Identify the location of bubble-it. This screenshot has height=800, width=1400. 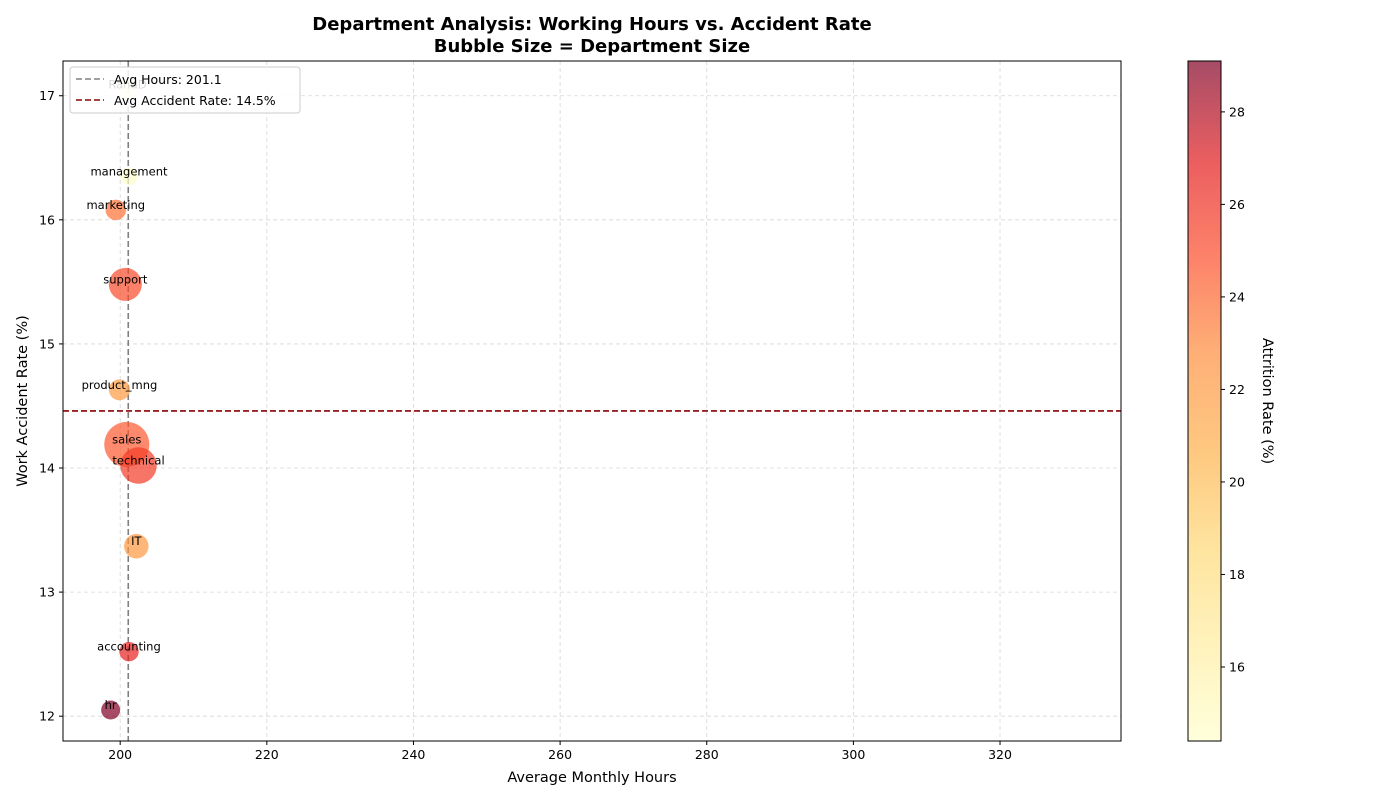
(136, 546).